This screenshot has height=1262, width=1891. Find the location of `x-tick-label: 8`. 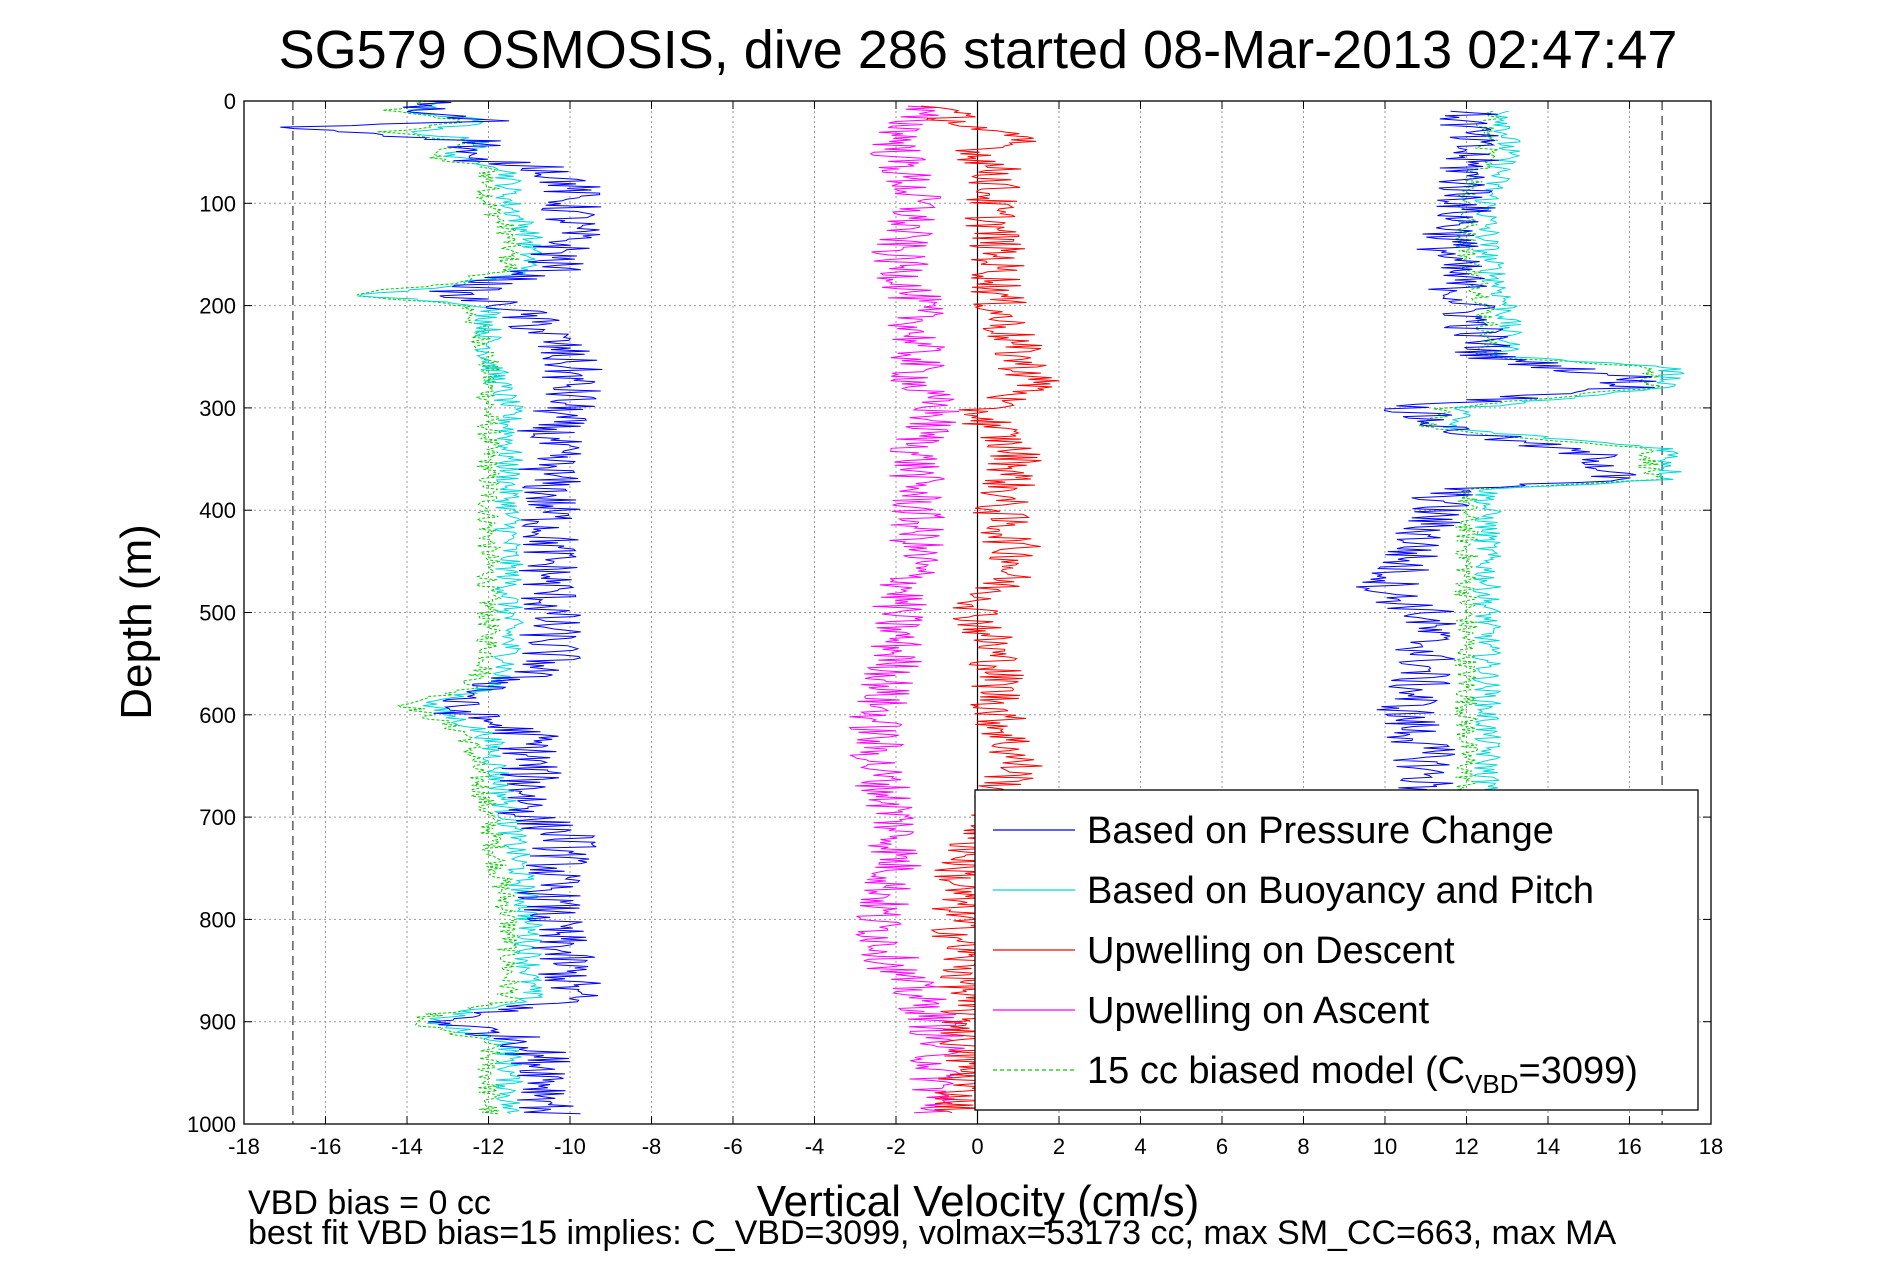

x-tick-label: 8 is located at coordinates (1303, 1146).